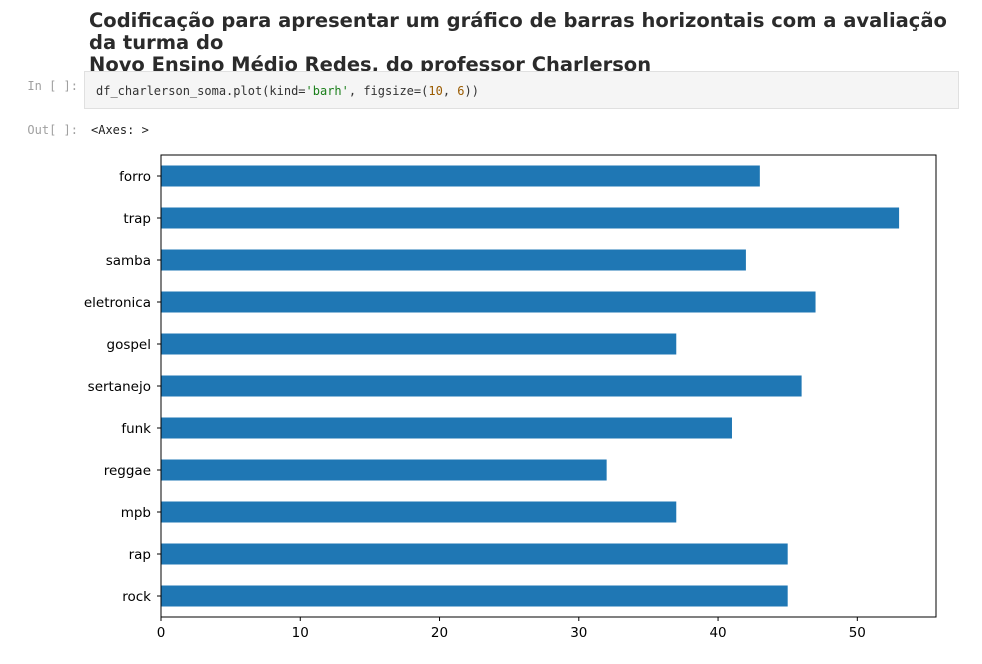 The image size is (982, 664). I want to click on output-text: <Axes: >, so click(120, 130).